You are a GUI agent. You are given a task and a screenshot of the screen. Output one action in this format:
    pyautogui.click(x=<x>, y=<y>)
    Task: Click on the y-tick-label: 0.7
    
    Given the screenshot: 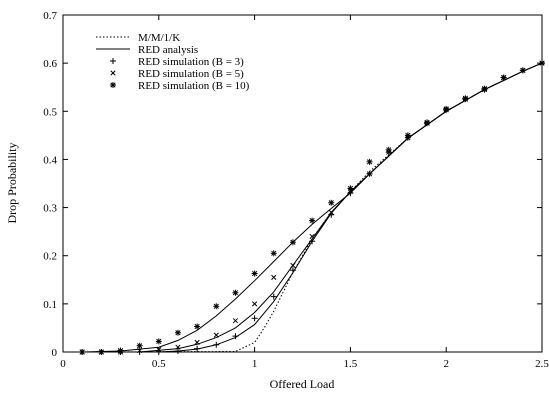 What is the action you would take?
    pyautogui.click(x=50, y=16)
    